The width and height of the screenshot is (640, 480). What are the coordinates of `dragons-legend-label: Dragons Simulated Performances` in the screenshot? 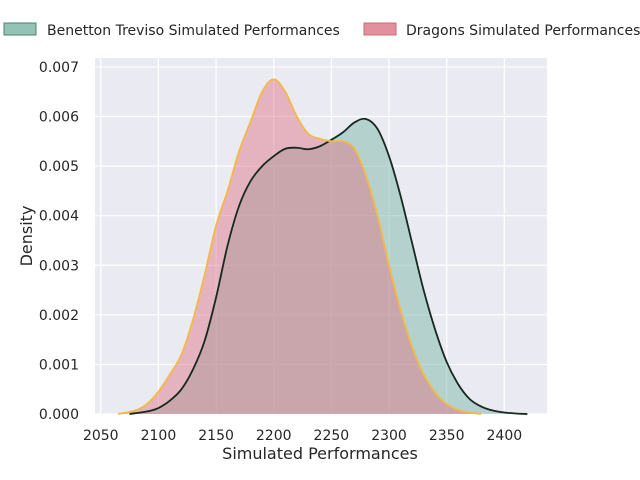 It's located at (523, 31).